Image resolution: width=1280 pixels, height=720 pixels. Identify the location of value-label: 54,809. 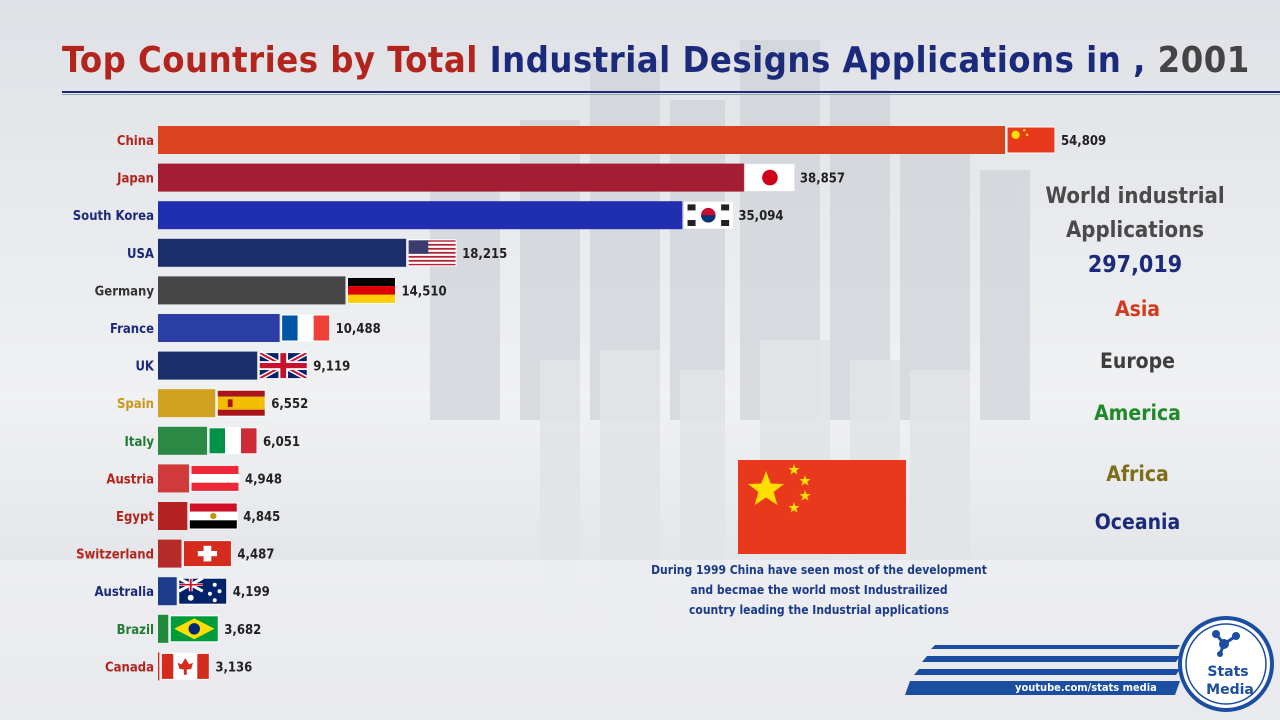
(1083, 141).